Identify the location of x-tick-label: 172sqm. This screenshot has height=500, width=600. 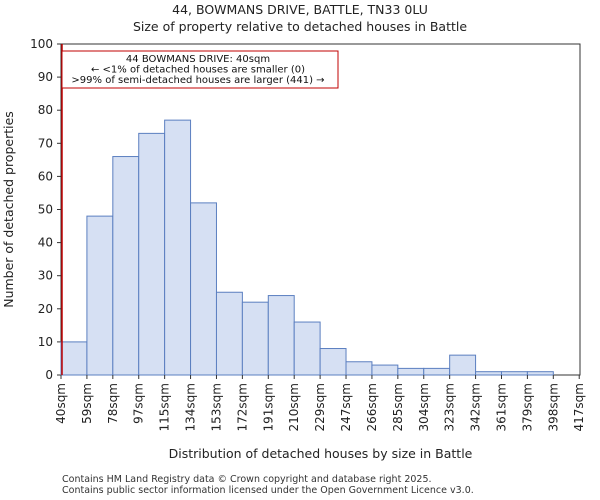
(242, 407).